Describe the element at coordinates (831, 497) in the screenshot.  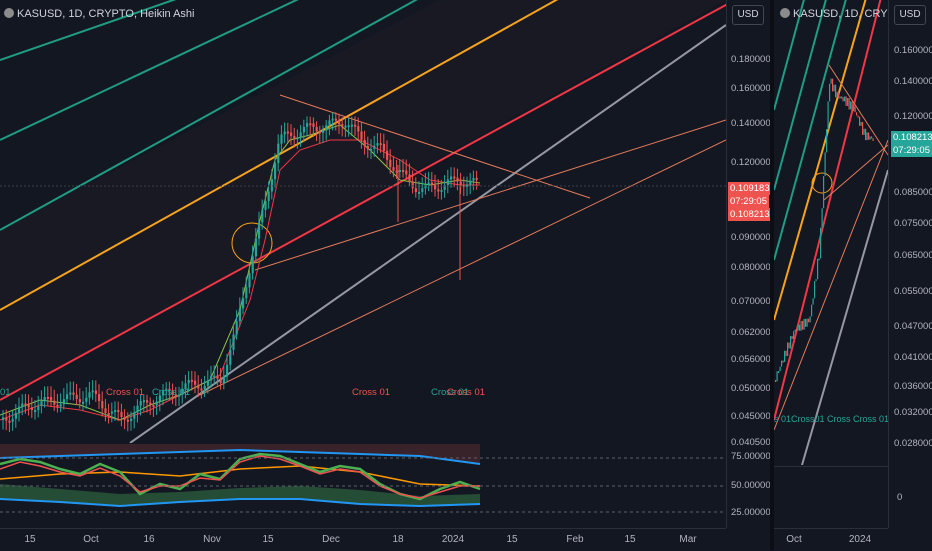
I see `secondary-oscillator-pane` at that location.